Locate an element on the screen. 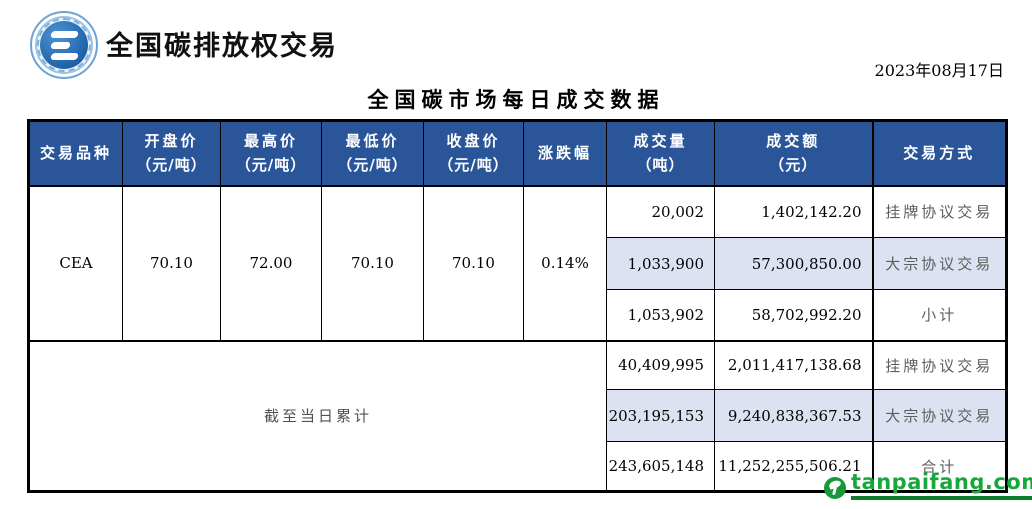  daily-row-block: 1,033,900 57,300,850.00 大宗协议交易 is located at coordinates (518, 263).